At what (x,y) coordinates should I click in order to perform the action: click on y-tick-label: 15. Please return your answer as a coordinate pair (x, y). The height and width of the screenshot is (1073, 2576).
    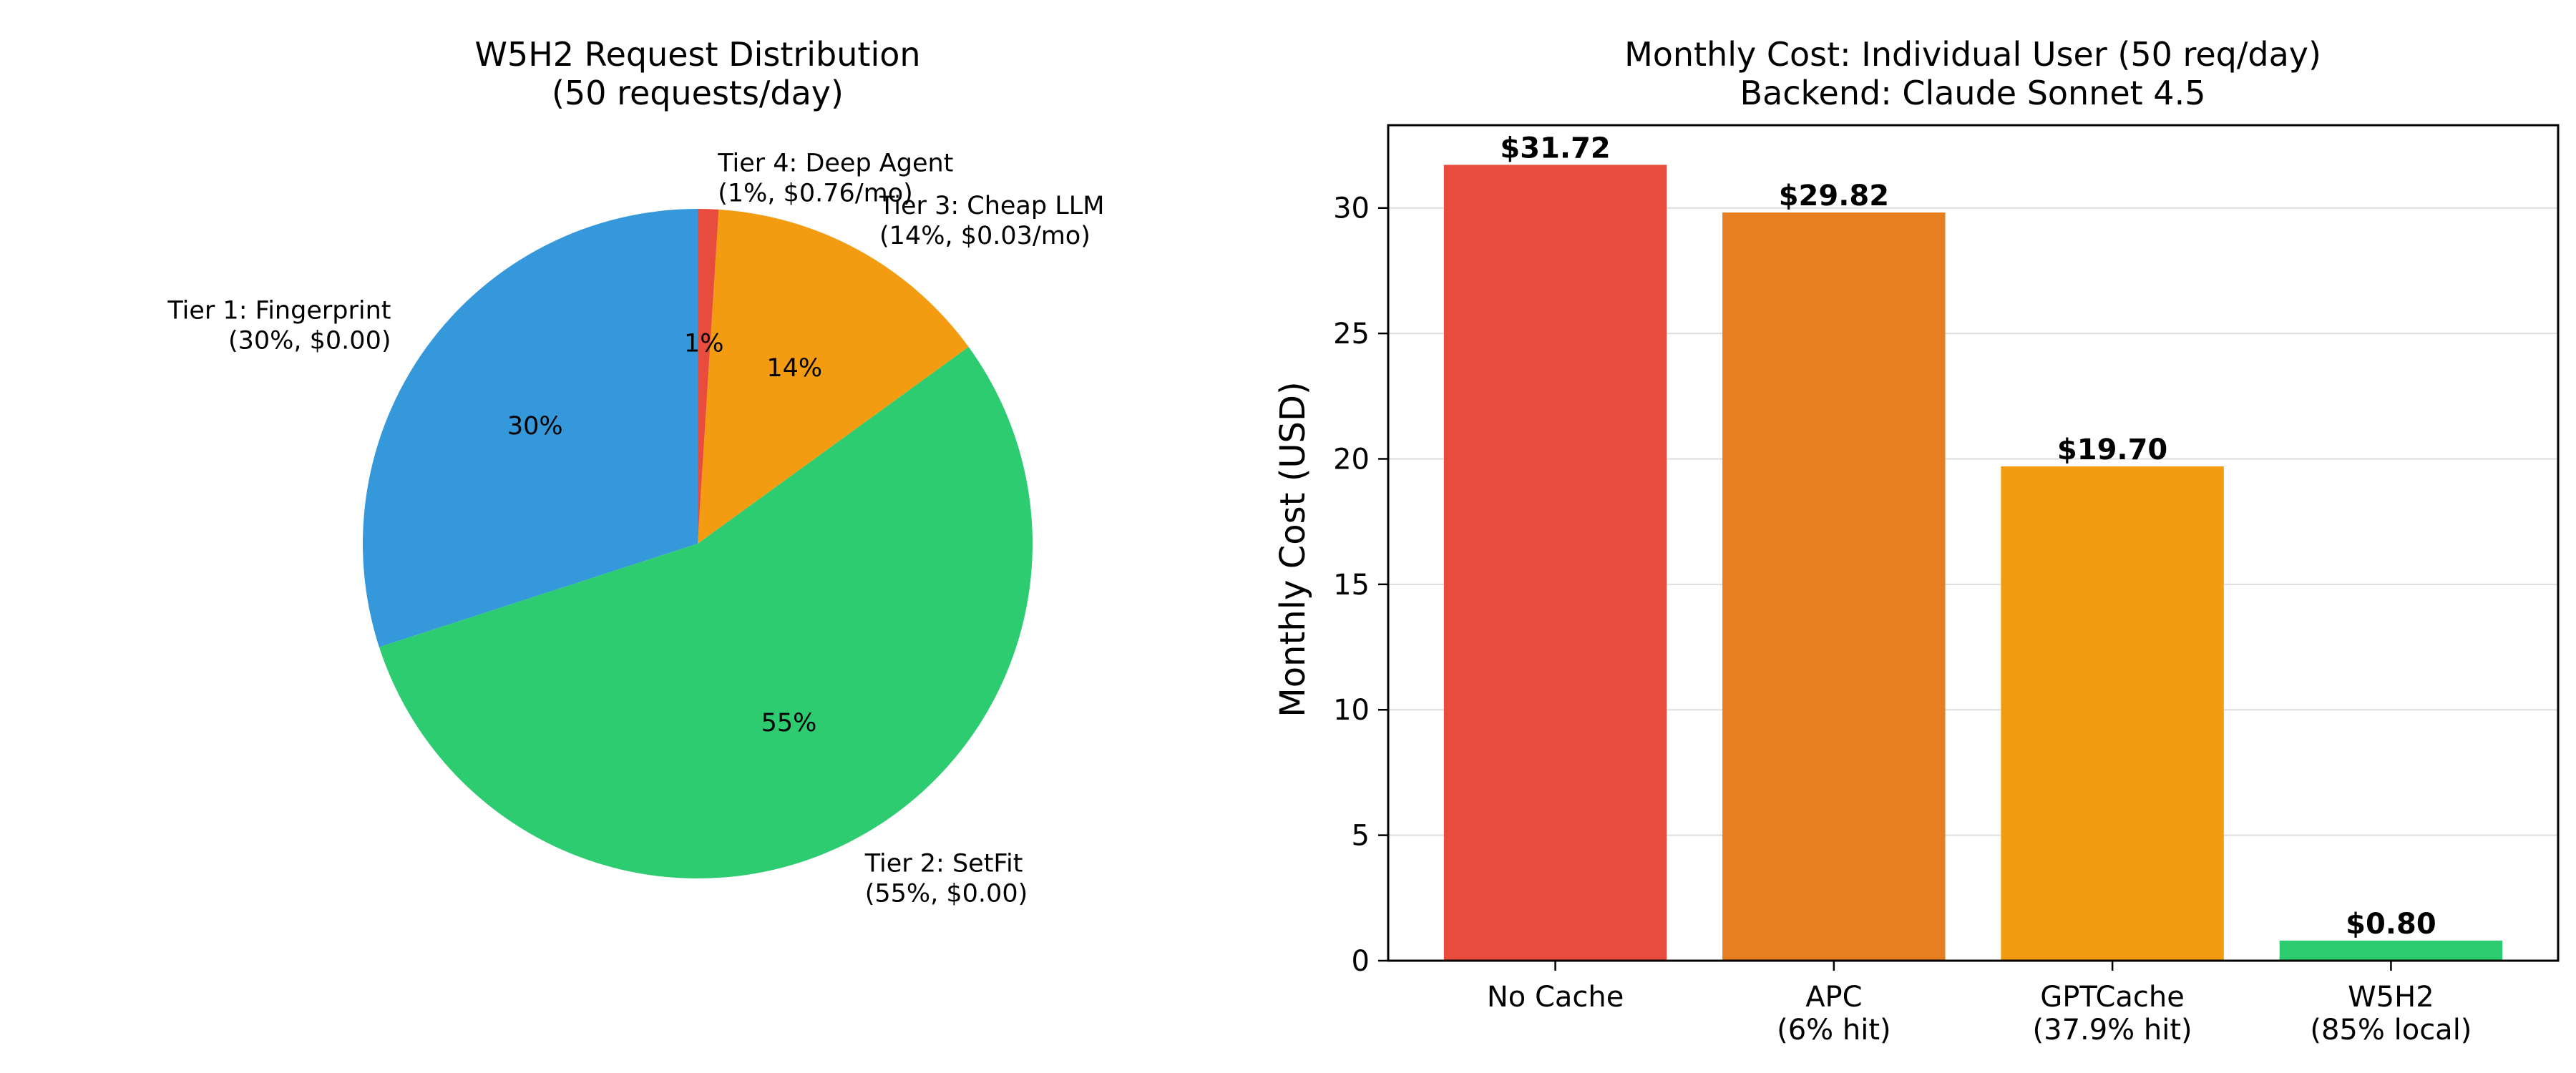
    Looking at the image, I should click on (1351, 585).